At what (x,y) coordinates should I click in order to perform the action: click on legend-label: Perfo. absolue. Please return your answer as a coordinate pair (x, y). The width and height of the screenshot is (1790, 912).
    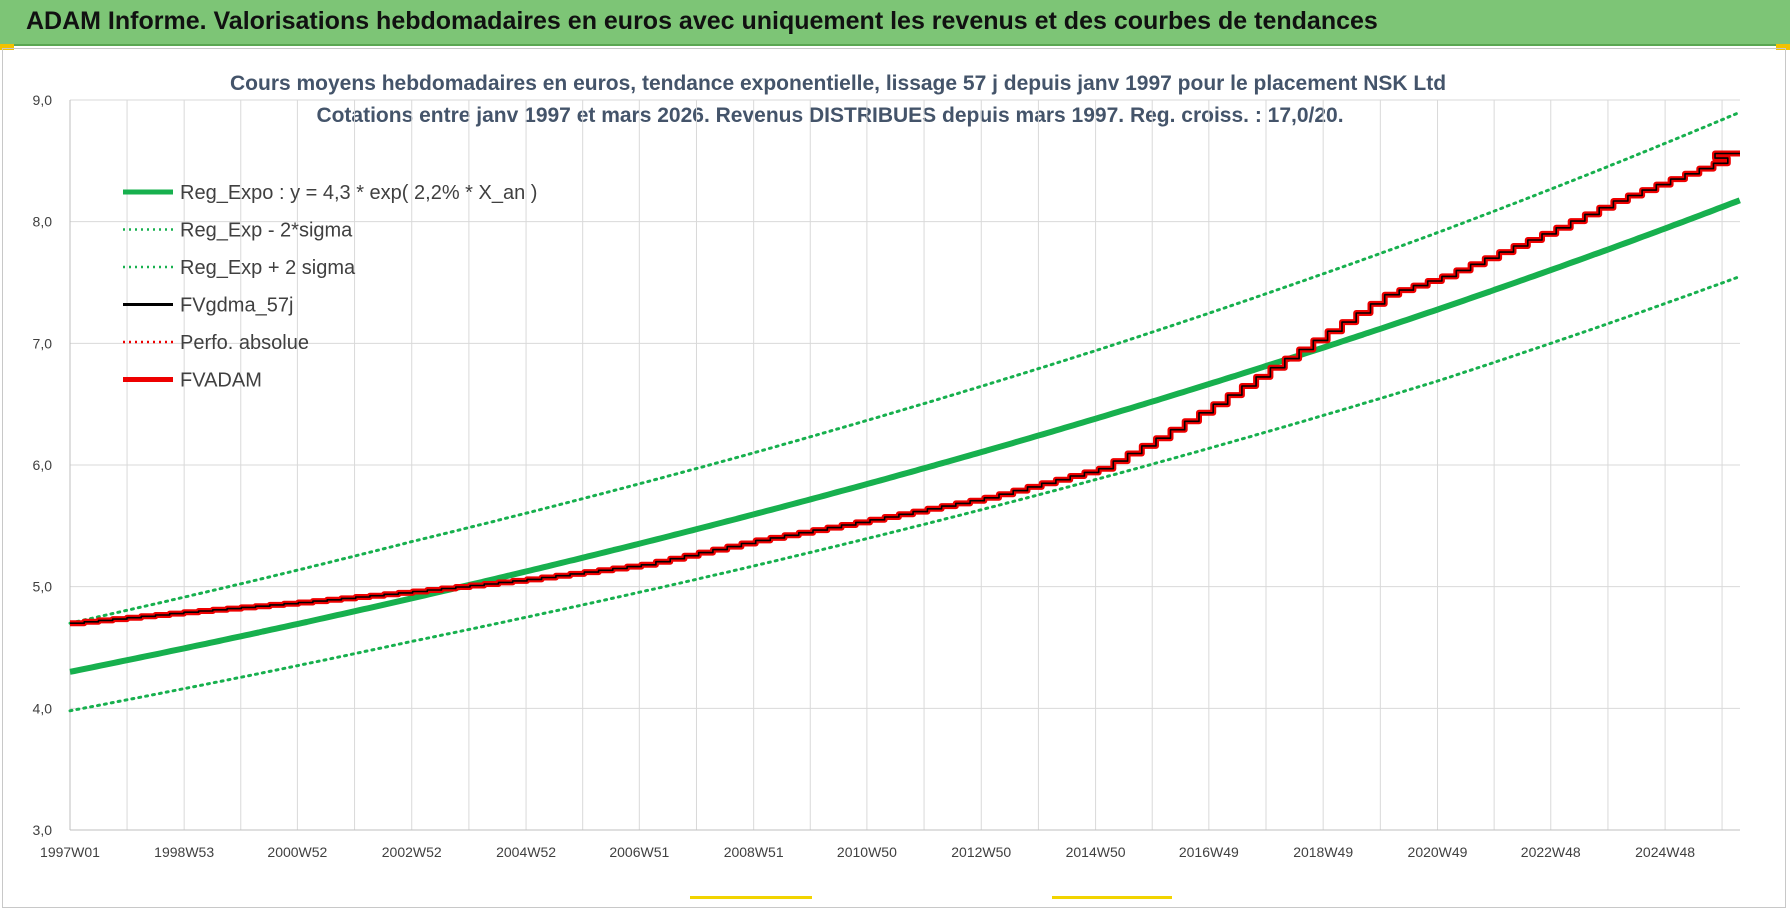
    Looking at the image, I should click on (244, 343).